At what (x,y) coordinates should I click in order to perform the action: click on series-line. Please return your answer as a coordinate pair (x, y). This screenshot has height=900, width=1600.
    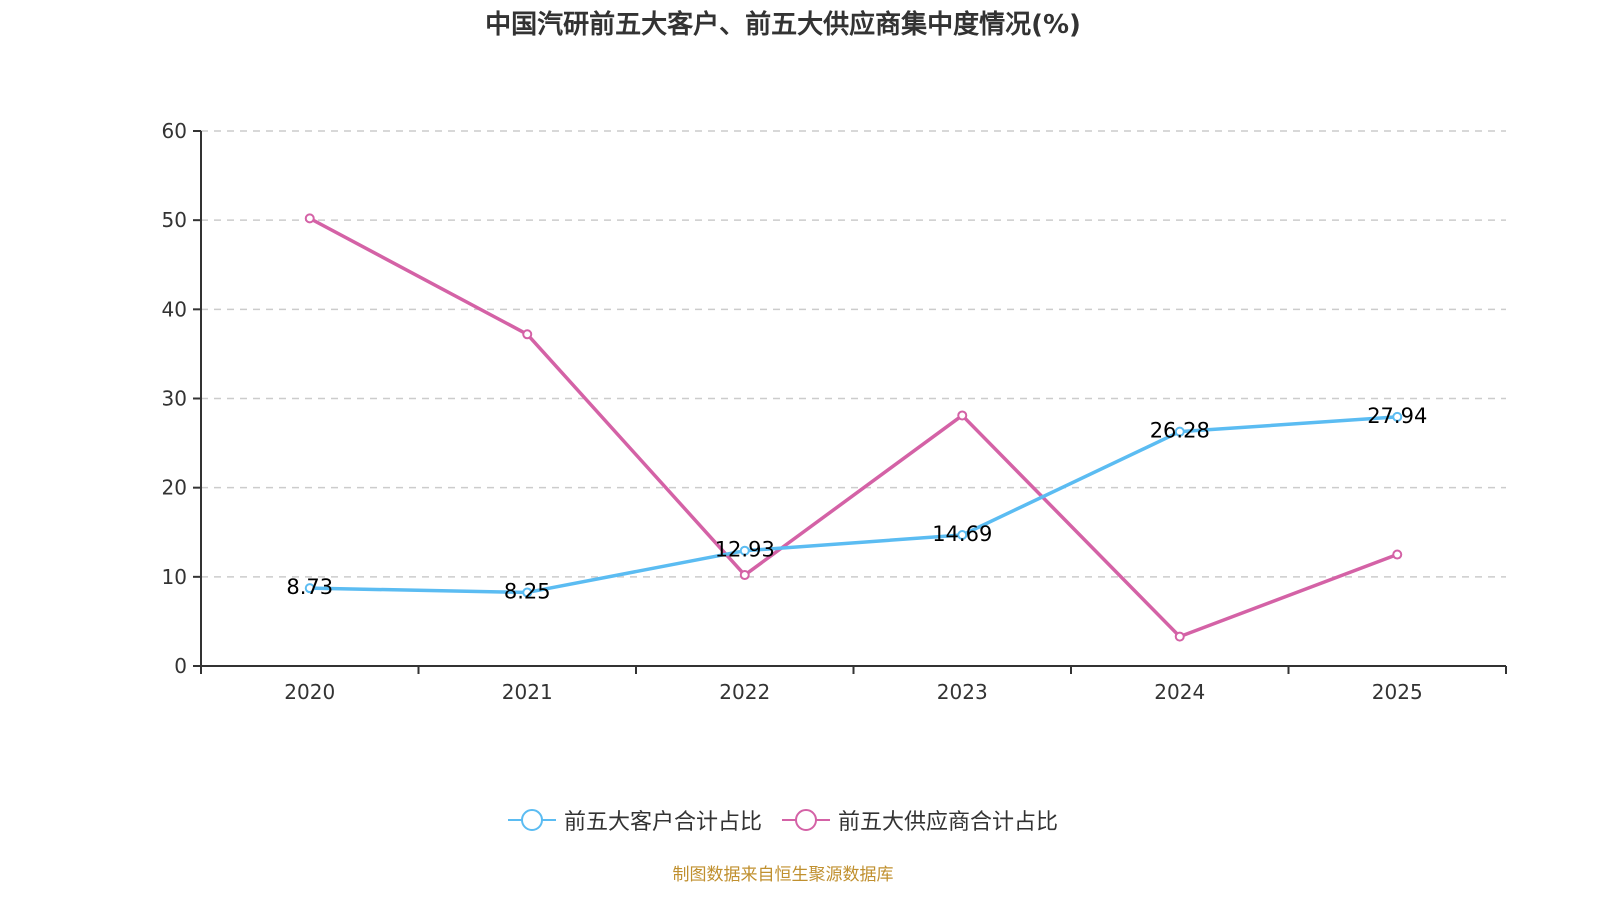
    Looking at the image, I should click on (853, 505).